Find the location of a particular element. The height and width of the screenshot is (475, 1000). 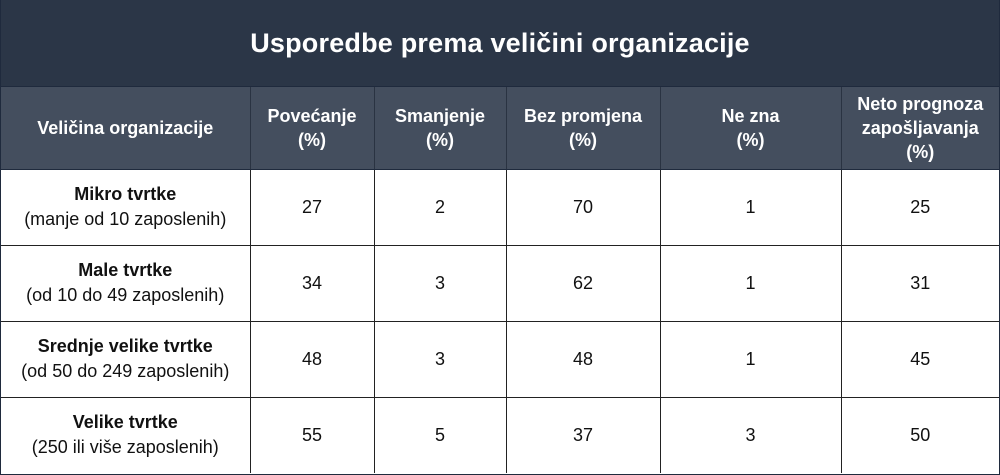

row-name: Velike tvrtke is located at coordinates (125, 422).